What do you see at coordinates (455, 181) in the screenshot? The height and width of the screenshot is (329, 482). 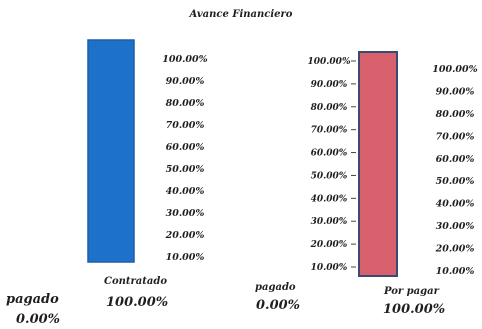 I see `right-chart-outer-ytick-label: 50.00%` at bounding box center [455, 181].